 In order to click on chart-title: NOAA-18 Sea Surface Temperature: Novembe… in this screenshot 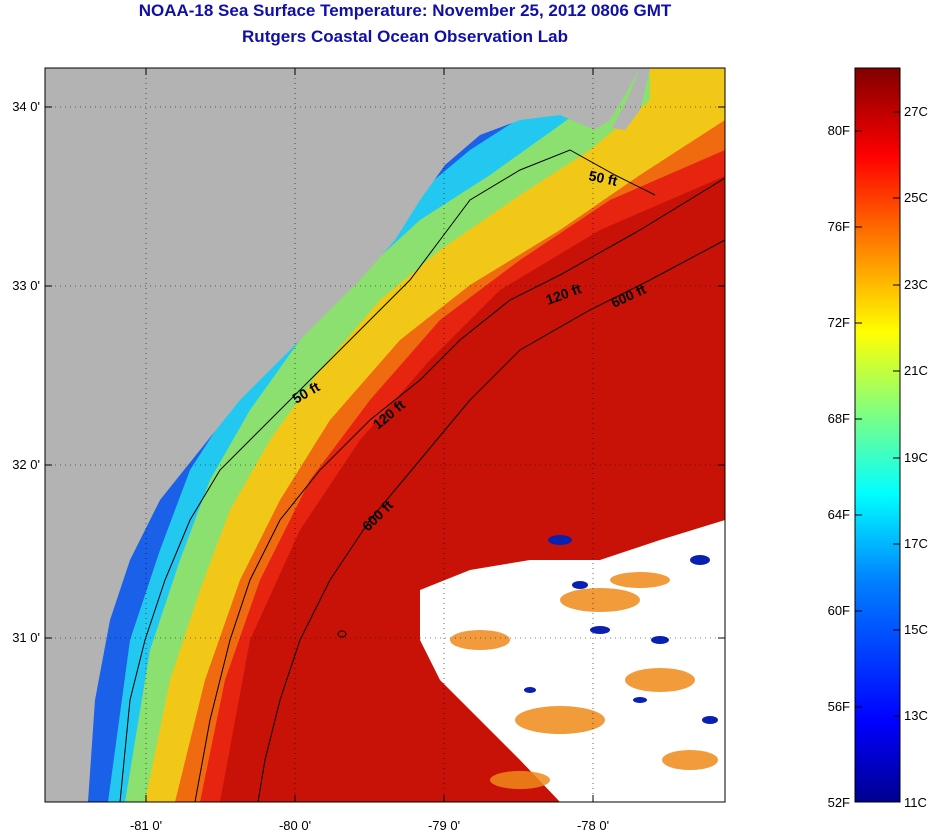, I will do `click(405, 10)`.